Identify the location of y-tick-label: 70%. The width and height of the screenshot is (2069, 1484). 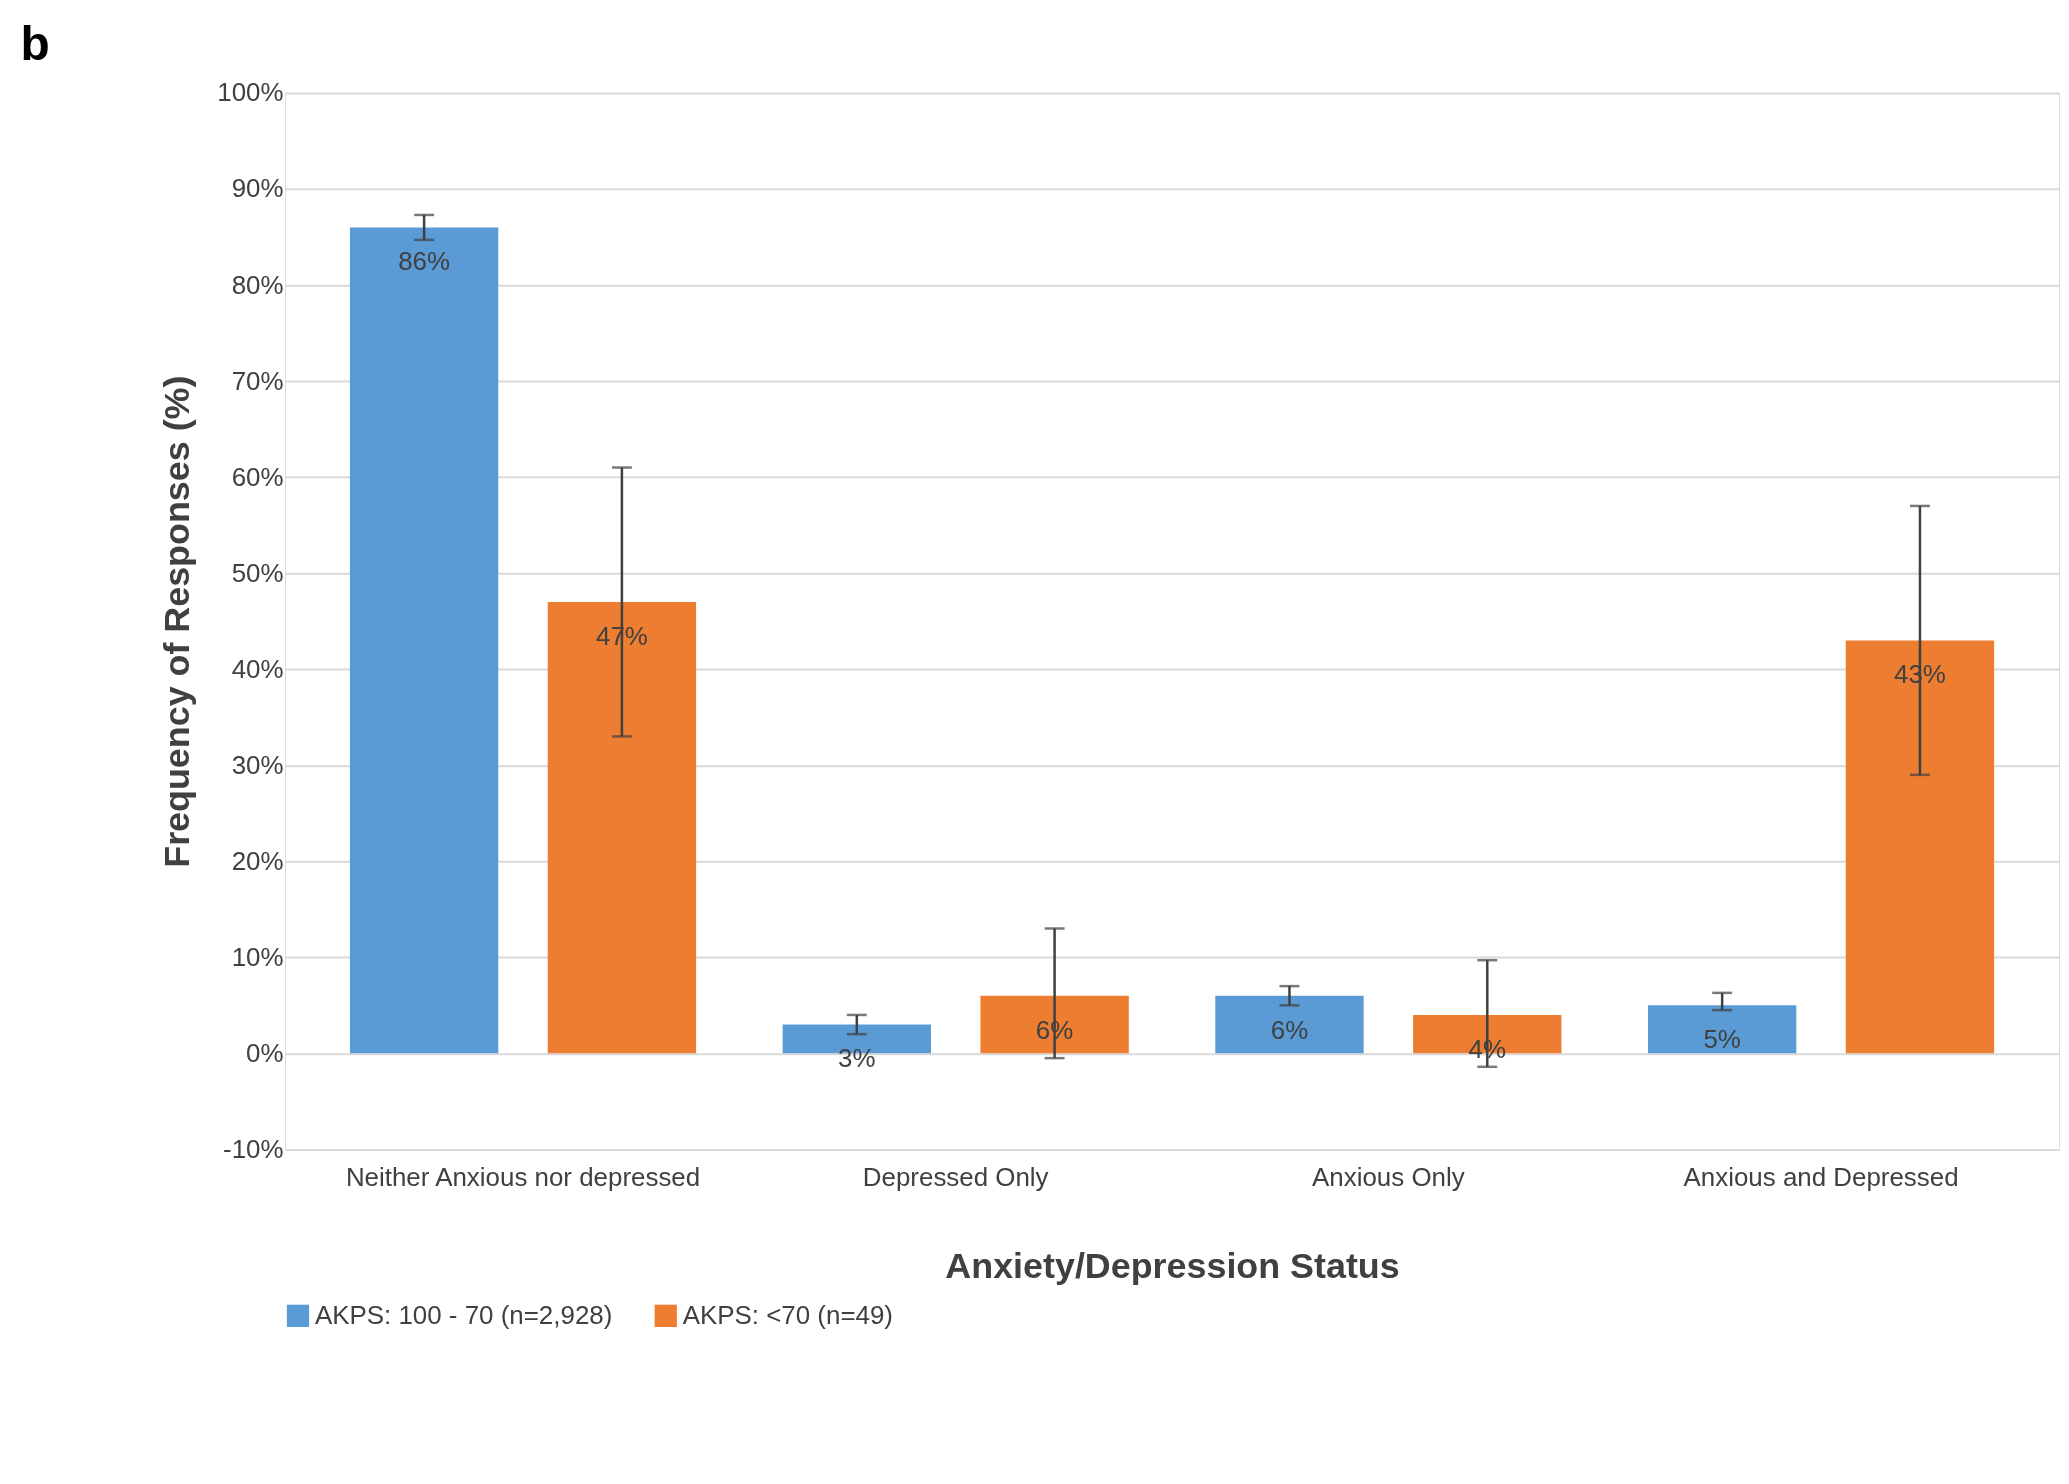
(257, 380).